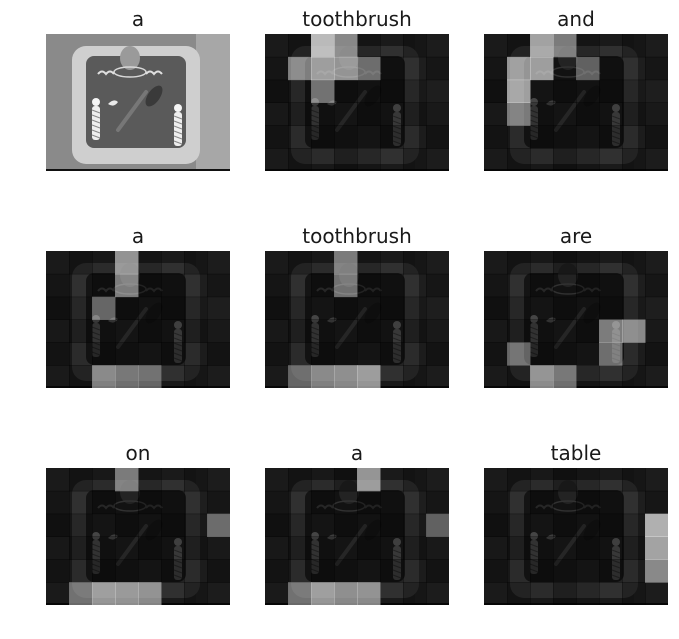  I want to click on toothbrush-shape, so click(132, 111).